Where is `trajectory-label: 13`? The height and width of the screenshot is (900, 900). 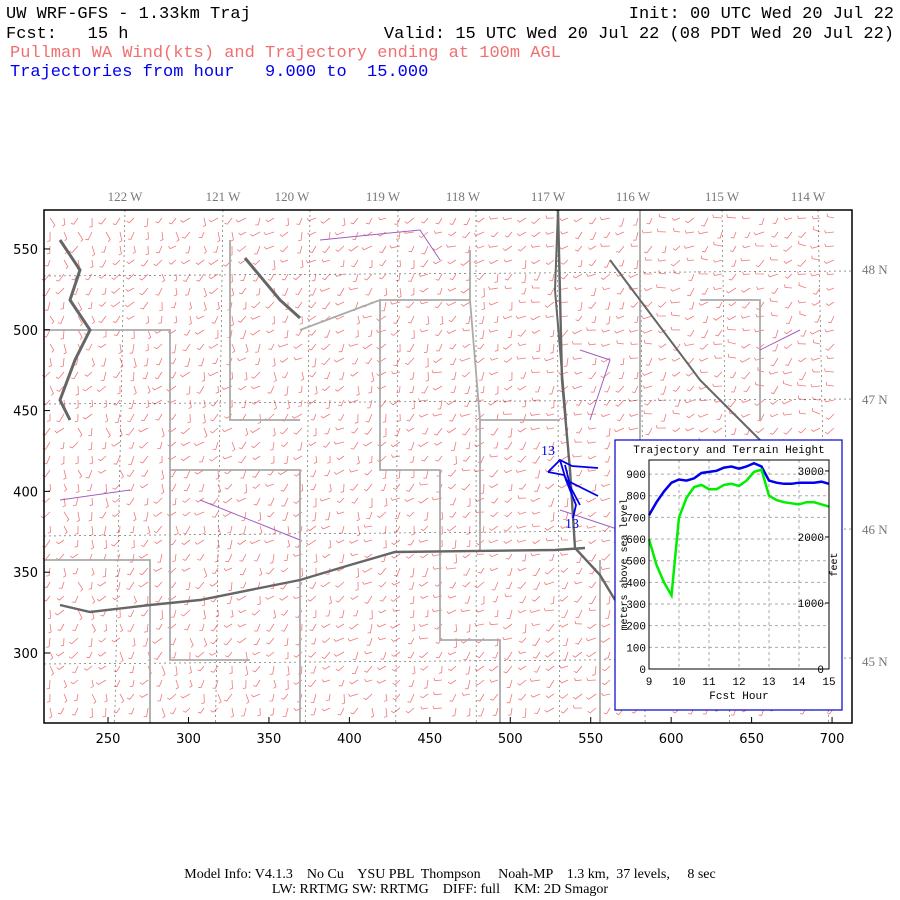
trajectory-label: 13 is located at coordinates (572, 524).